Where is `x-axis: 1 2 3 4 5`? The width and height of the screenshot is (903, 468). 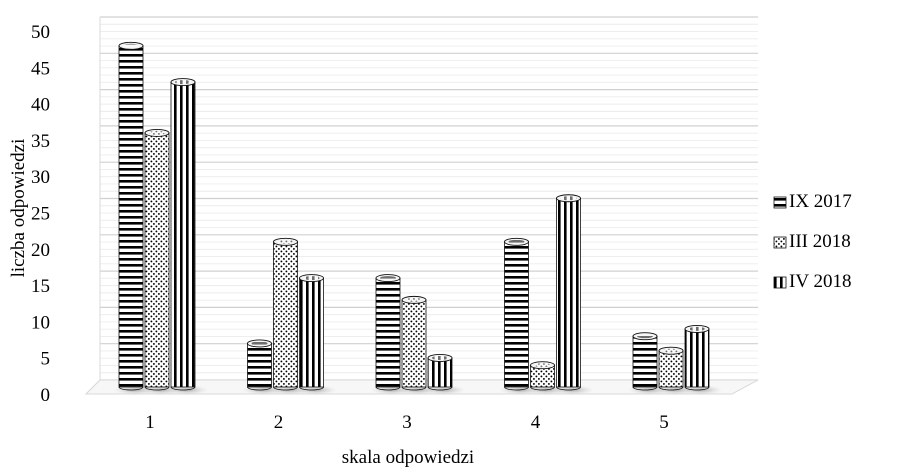 x-axis: 1 2 3 4 5 is located at coordinates (407, 422).